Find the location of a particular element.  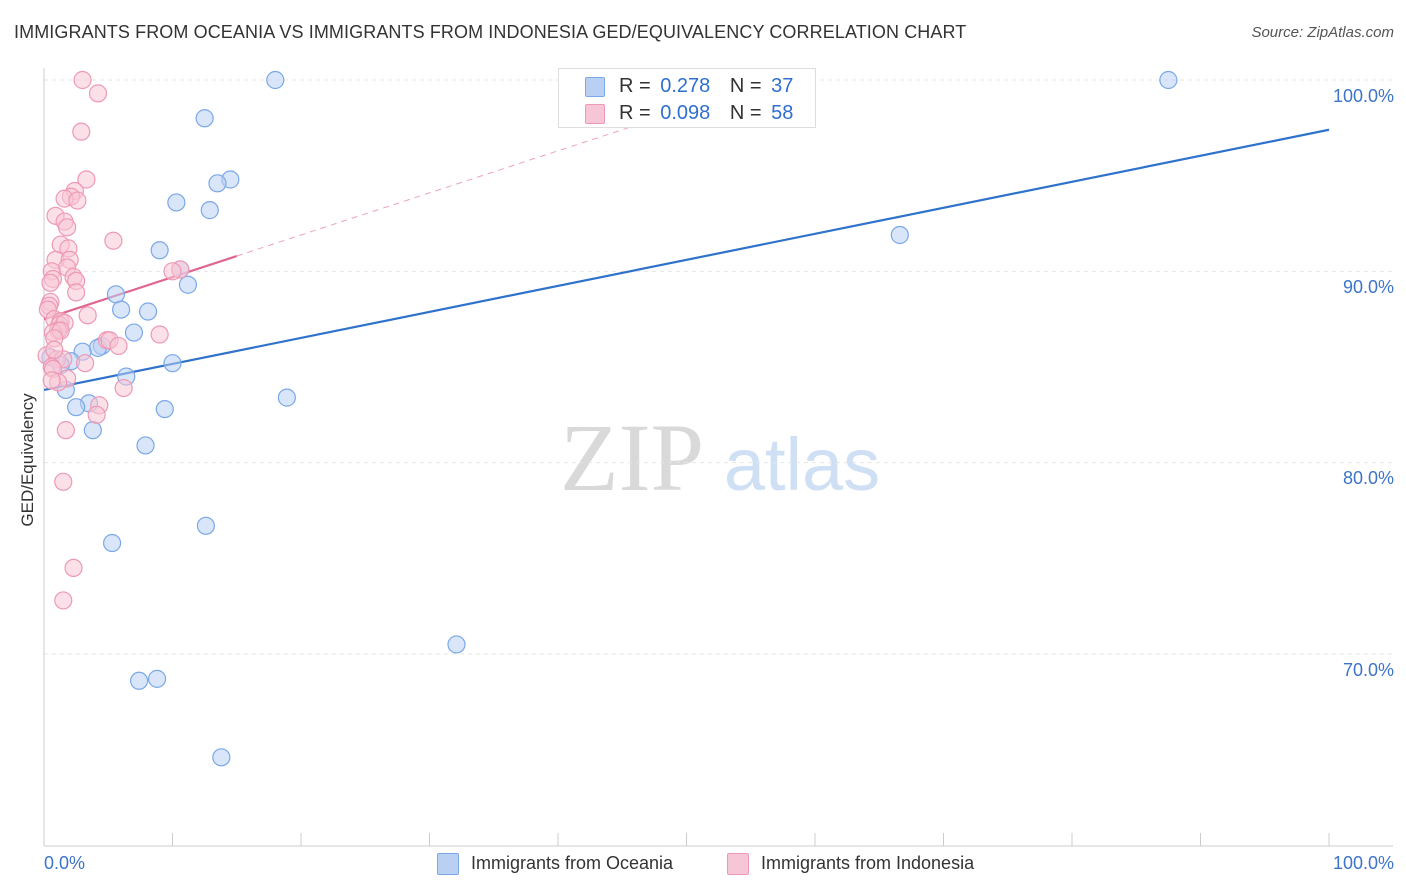

legend-n-value-oceania: 37 is located at coordinates (782, 86).